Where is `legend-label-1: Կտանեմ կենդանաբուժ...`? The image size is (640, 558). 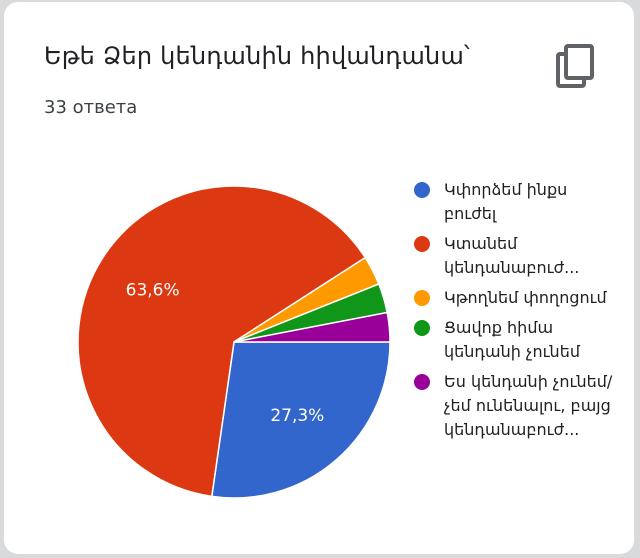 legend-label-1: Կտանեմ կենդանաբուժ... is located at coordinates (512, 255).